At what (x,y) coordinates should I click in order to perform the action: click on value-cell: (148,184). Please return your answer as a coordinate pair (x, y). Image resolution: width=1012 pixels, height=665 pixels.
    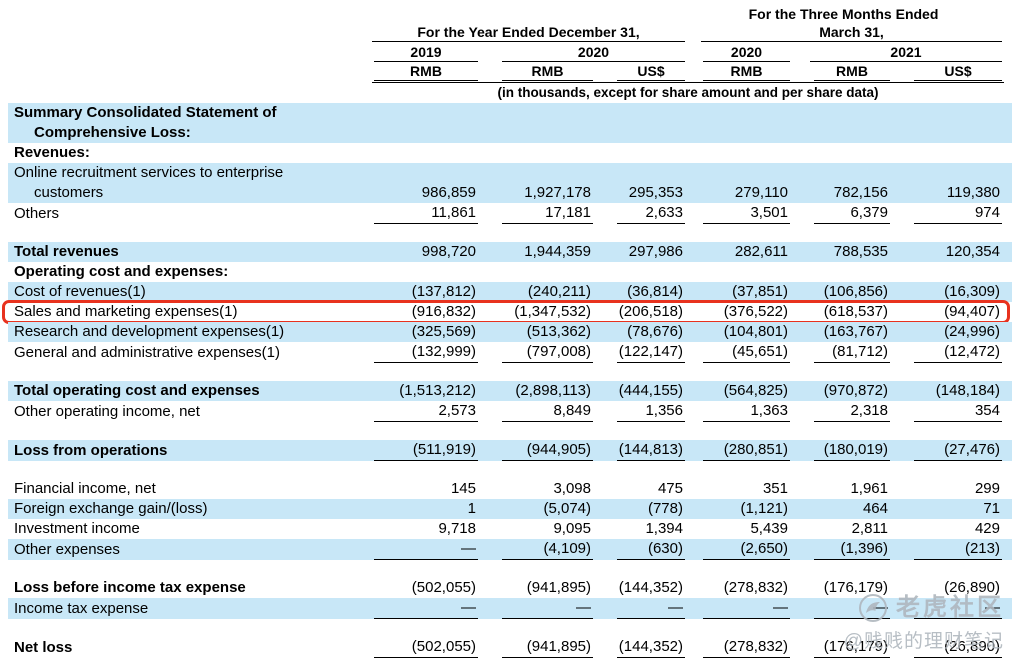
    Looking at the image, I should click on (967, 390).